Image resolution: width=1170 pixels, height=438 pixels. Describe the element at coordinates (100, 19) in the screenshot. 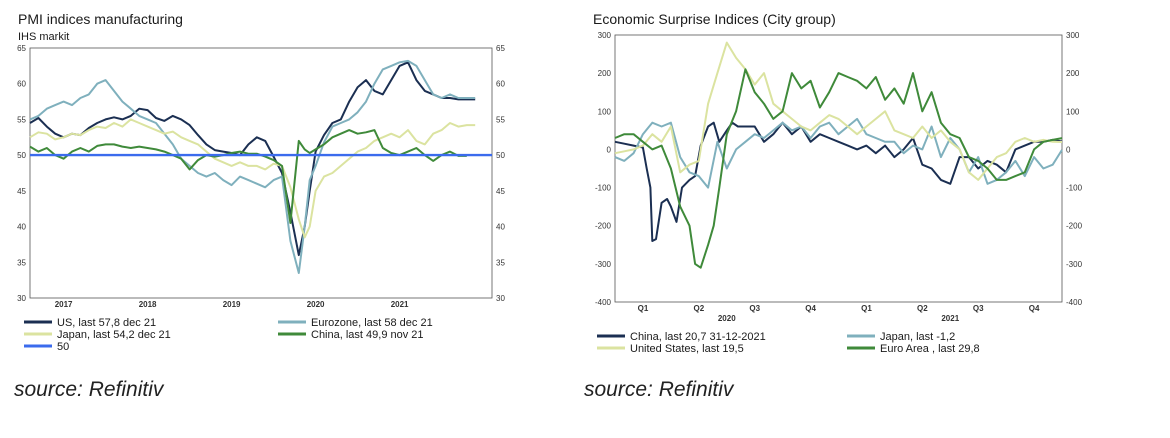

I see `chart-title: PMI indices manufacturing` at that location.